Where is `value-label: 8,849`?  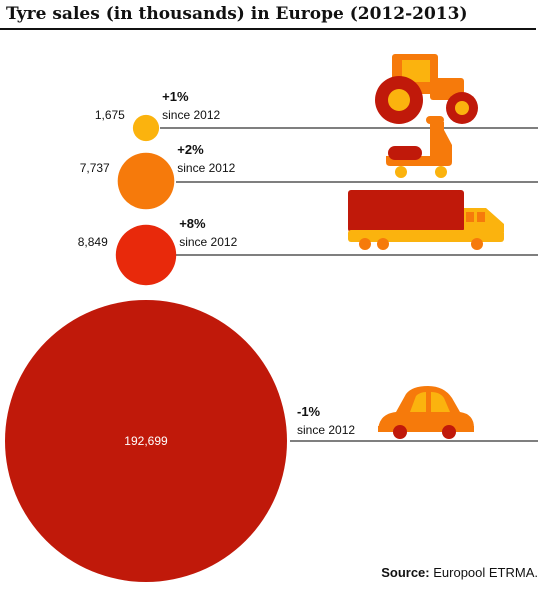
value-label: 8,849 is located at coordinates (93, 242).